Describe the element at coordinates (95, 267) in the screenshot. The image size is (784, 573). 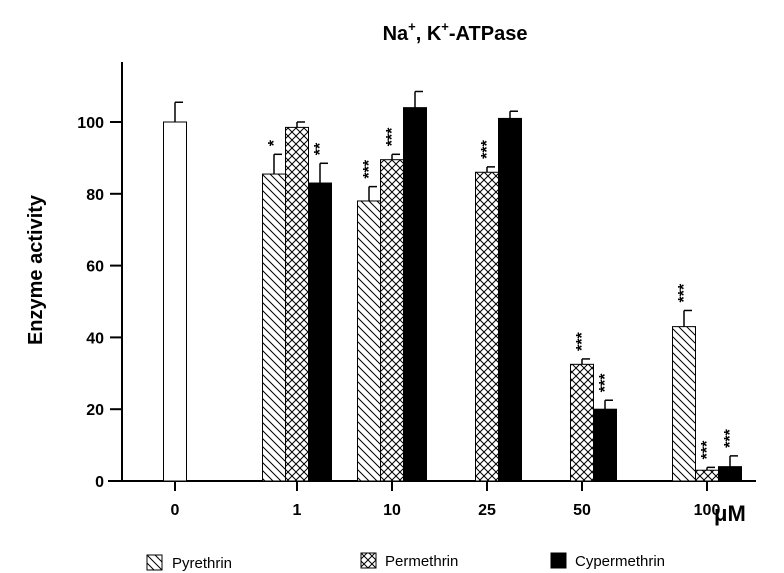
I see `y-tick-label: 60` at that location.